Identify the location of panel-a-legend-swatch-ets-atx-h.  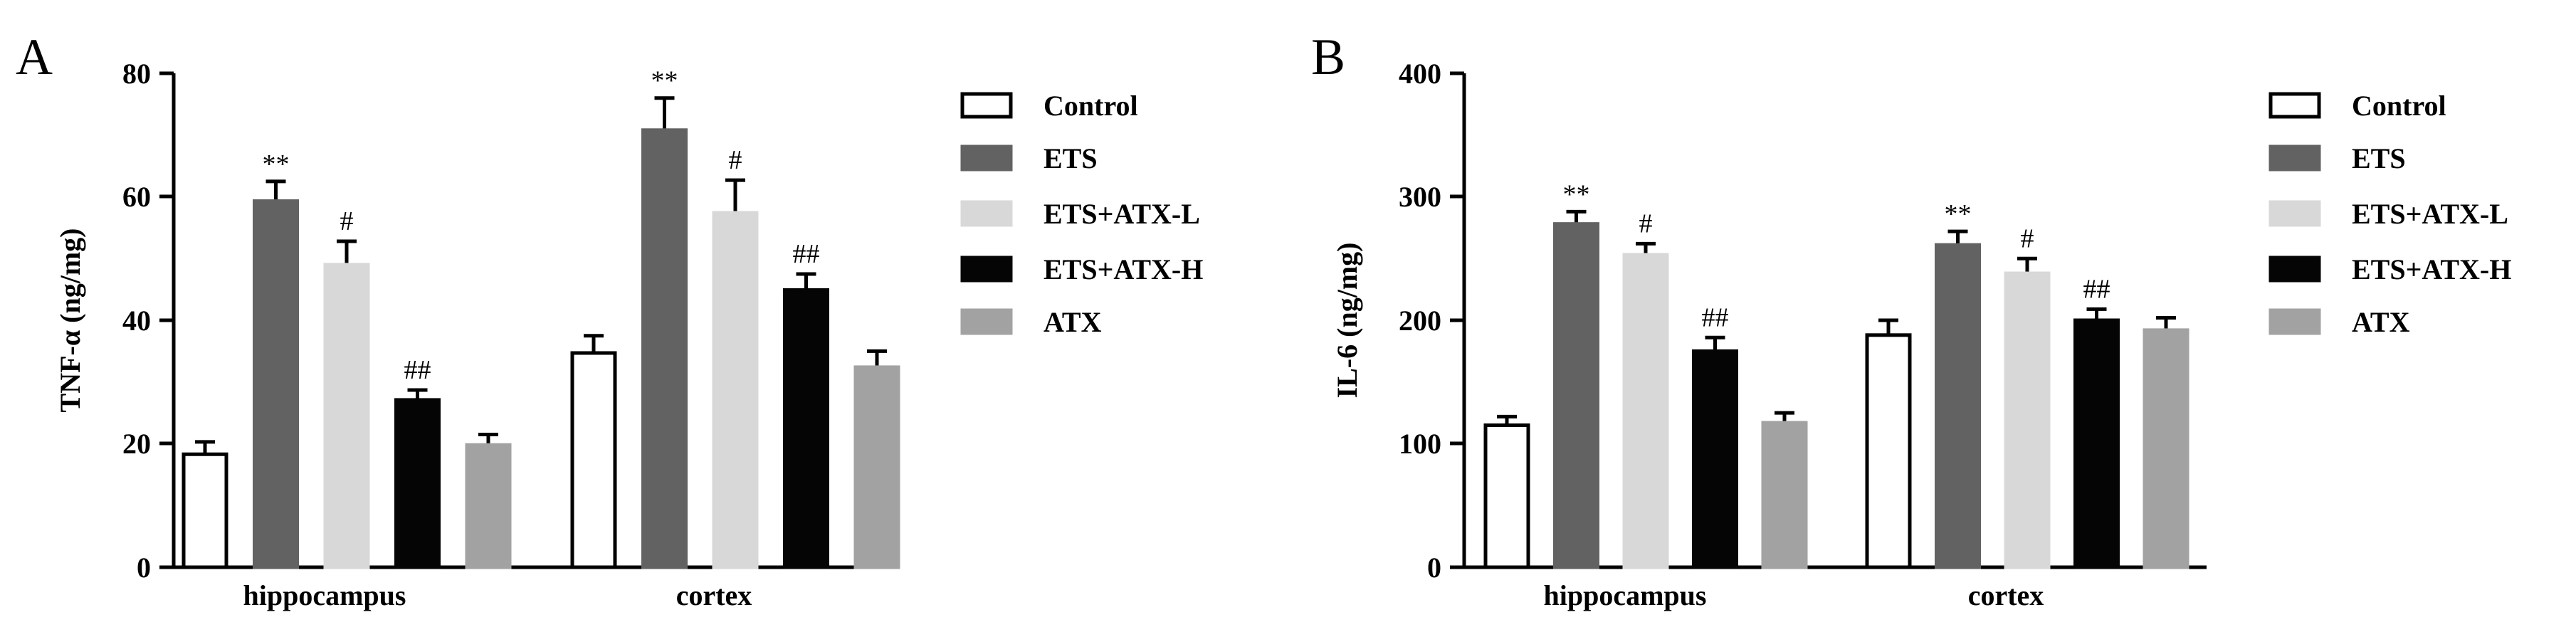
(986, 269).